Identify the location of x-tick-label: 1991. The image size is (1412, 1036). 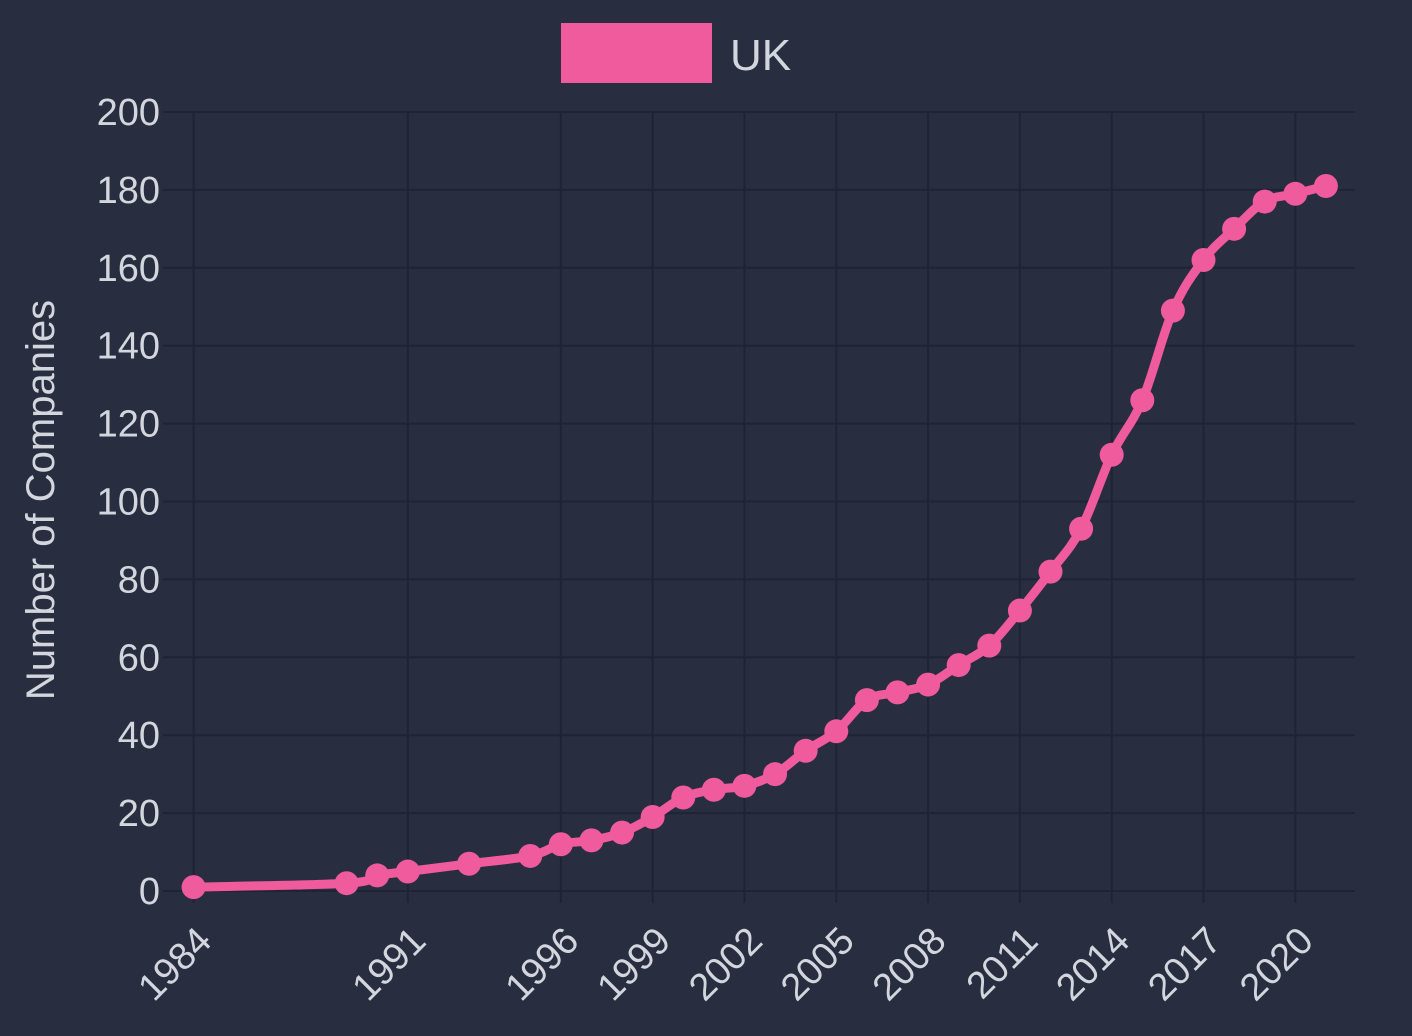
(389, 964).